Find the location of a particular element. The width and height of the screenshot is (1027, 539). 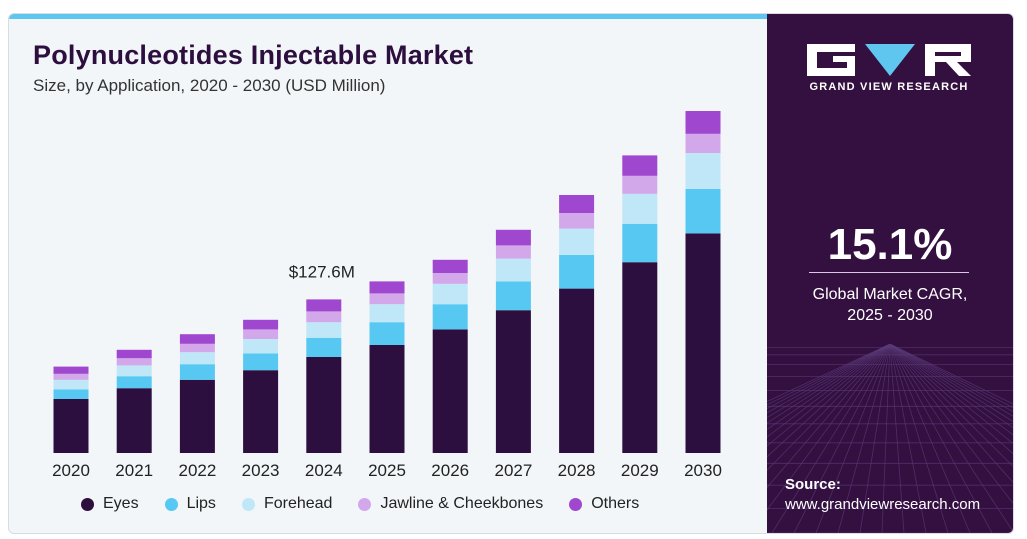

bar-segment-forehead-2026 is located at coordinates (450, 294).